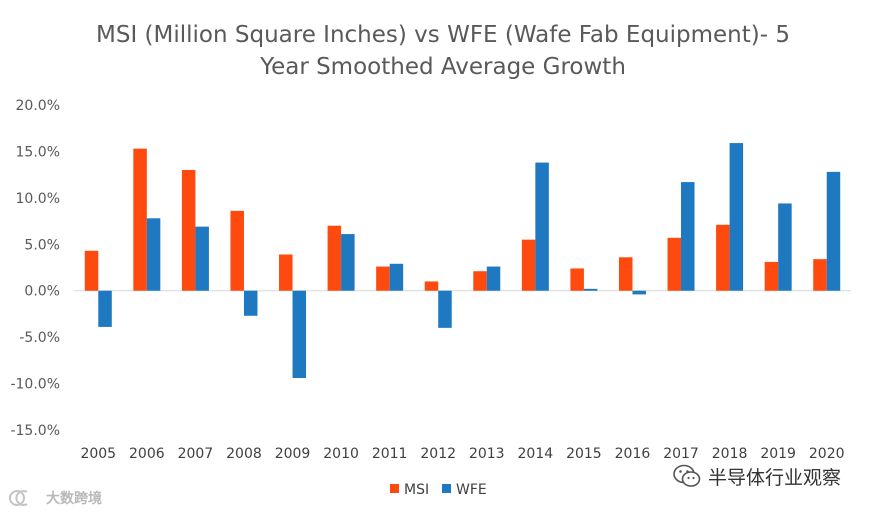 The image size is (886, 515). What do you see at coordinates (105, 308) in the screenshot?
I see `bar-wfe-2005` at bounding box center [105, 308].